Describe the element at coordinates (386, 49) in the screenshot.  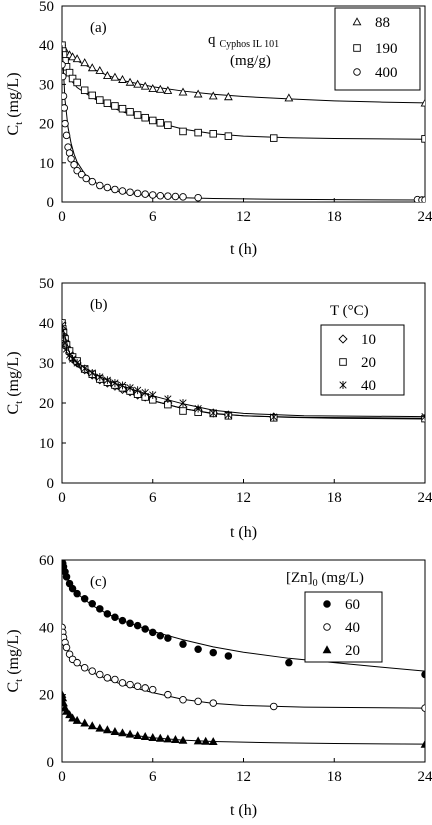
I see `legend-item-label: 190` at that location.